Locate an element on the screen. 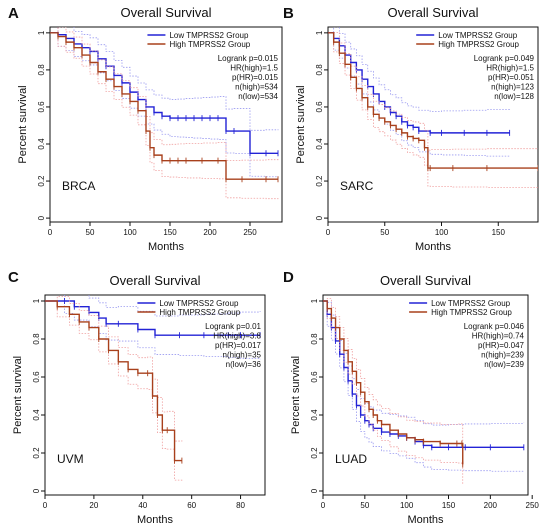 Image resolution: width=550 pixels, height=527 pixels. x-tick-label: 80 is located at coordinates (240, 505).